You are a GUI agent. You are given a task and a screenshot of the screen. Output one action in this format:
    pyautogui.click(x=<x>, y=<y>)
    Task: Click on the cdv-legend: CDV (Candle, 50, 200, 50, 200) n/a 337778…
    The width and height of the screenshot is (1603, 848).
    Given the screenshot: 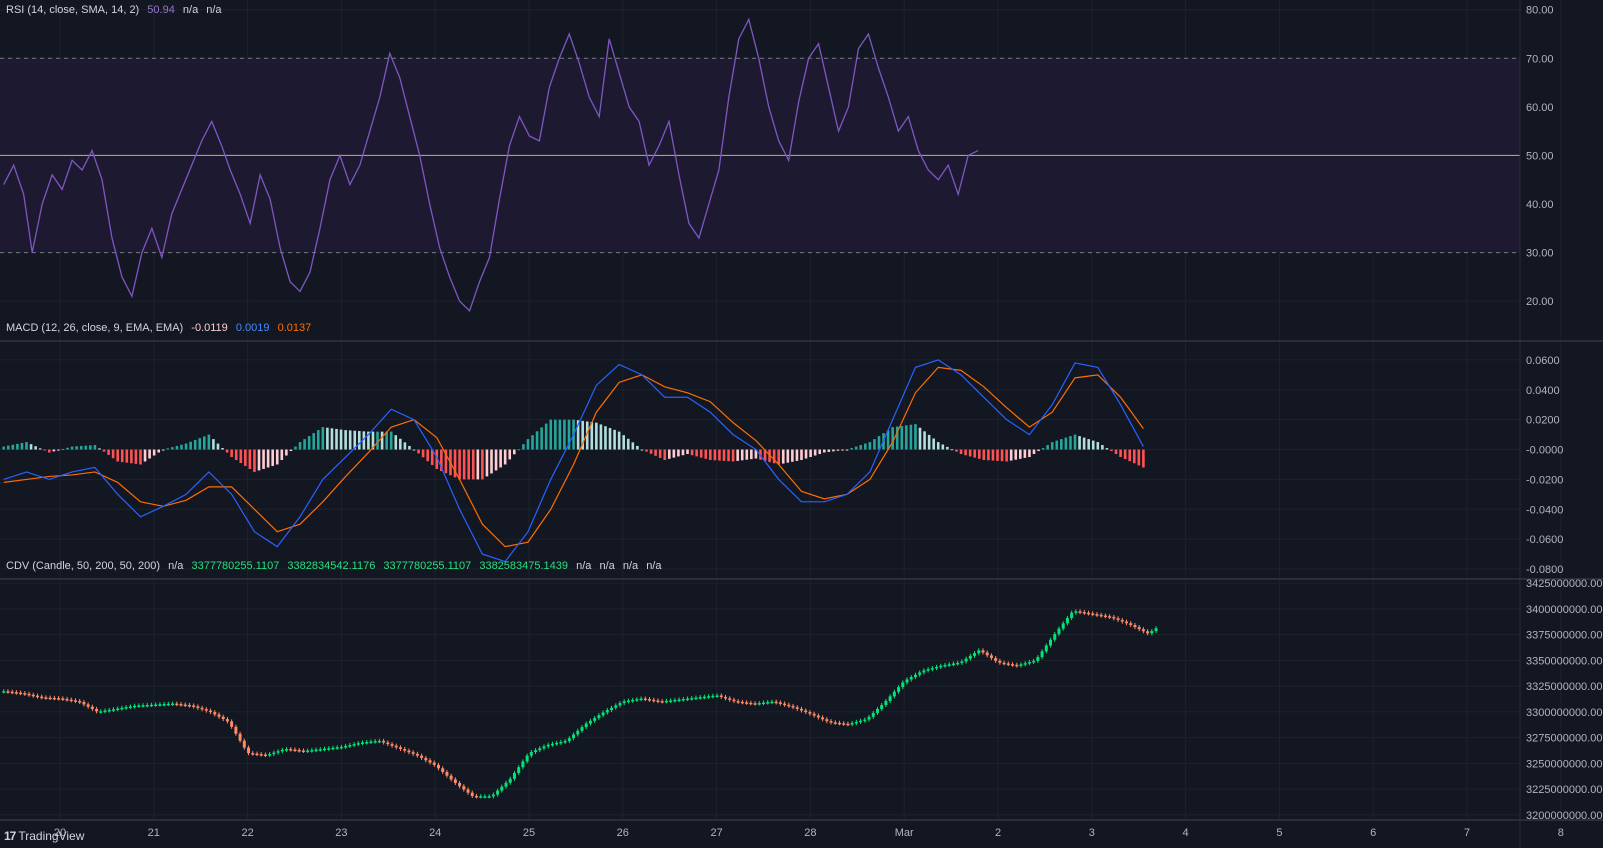 What is the action you would take?
    pyautogui.click(x=336, y=566)
    